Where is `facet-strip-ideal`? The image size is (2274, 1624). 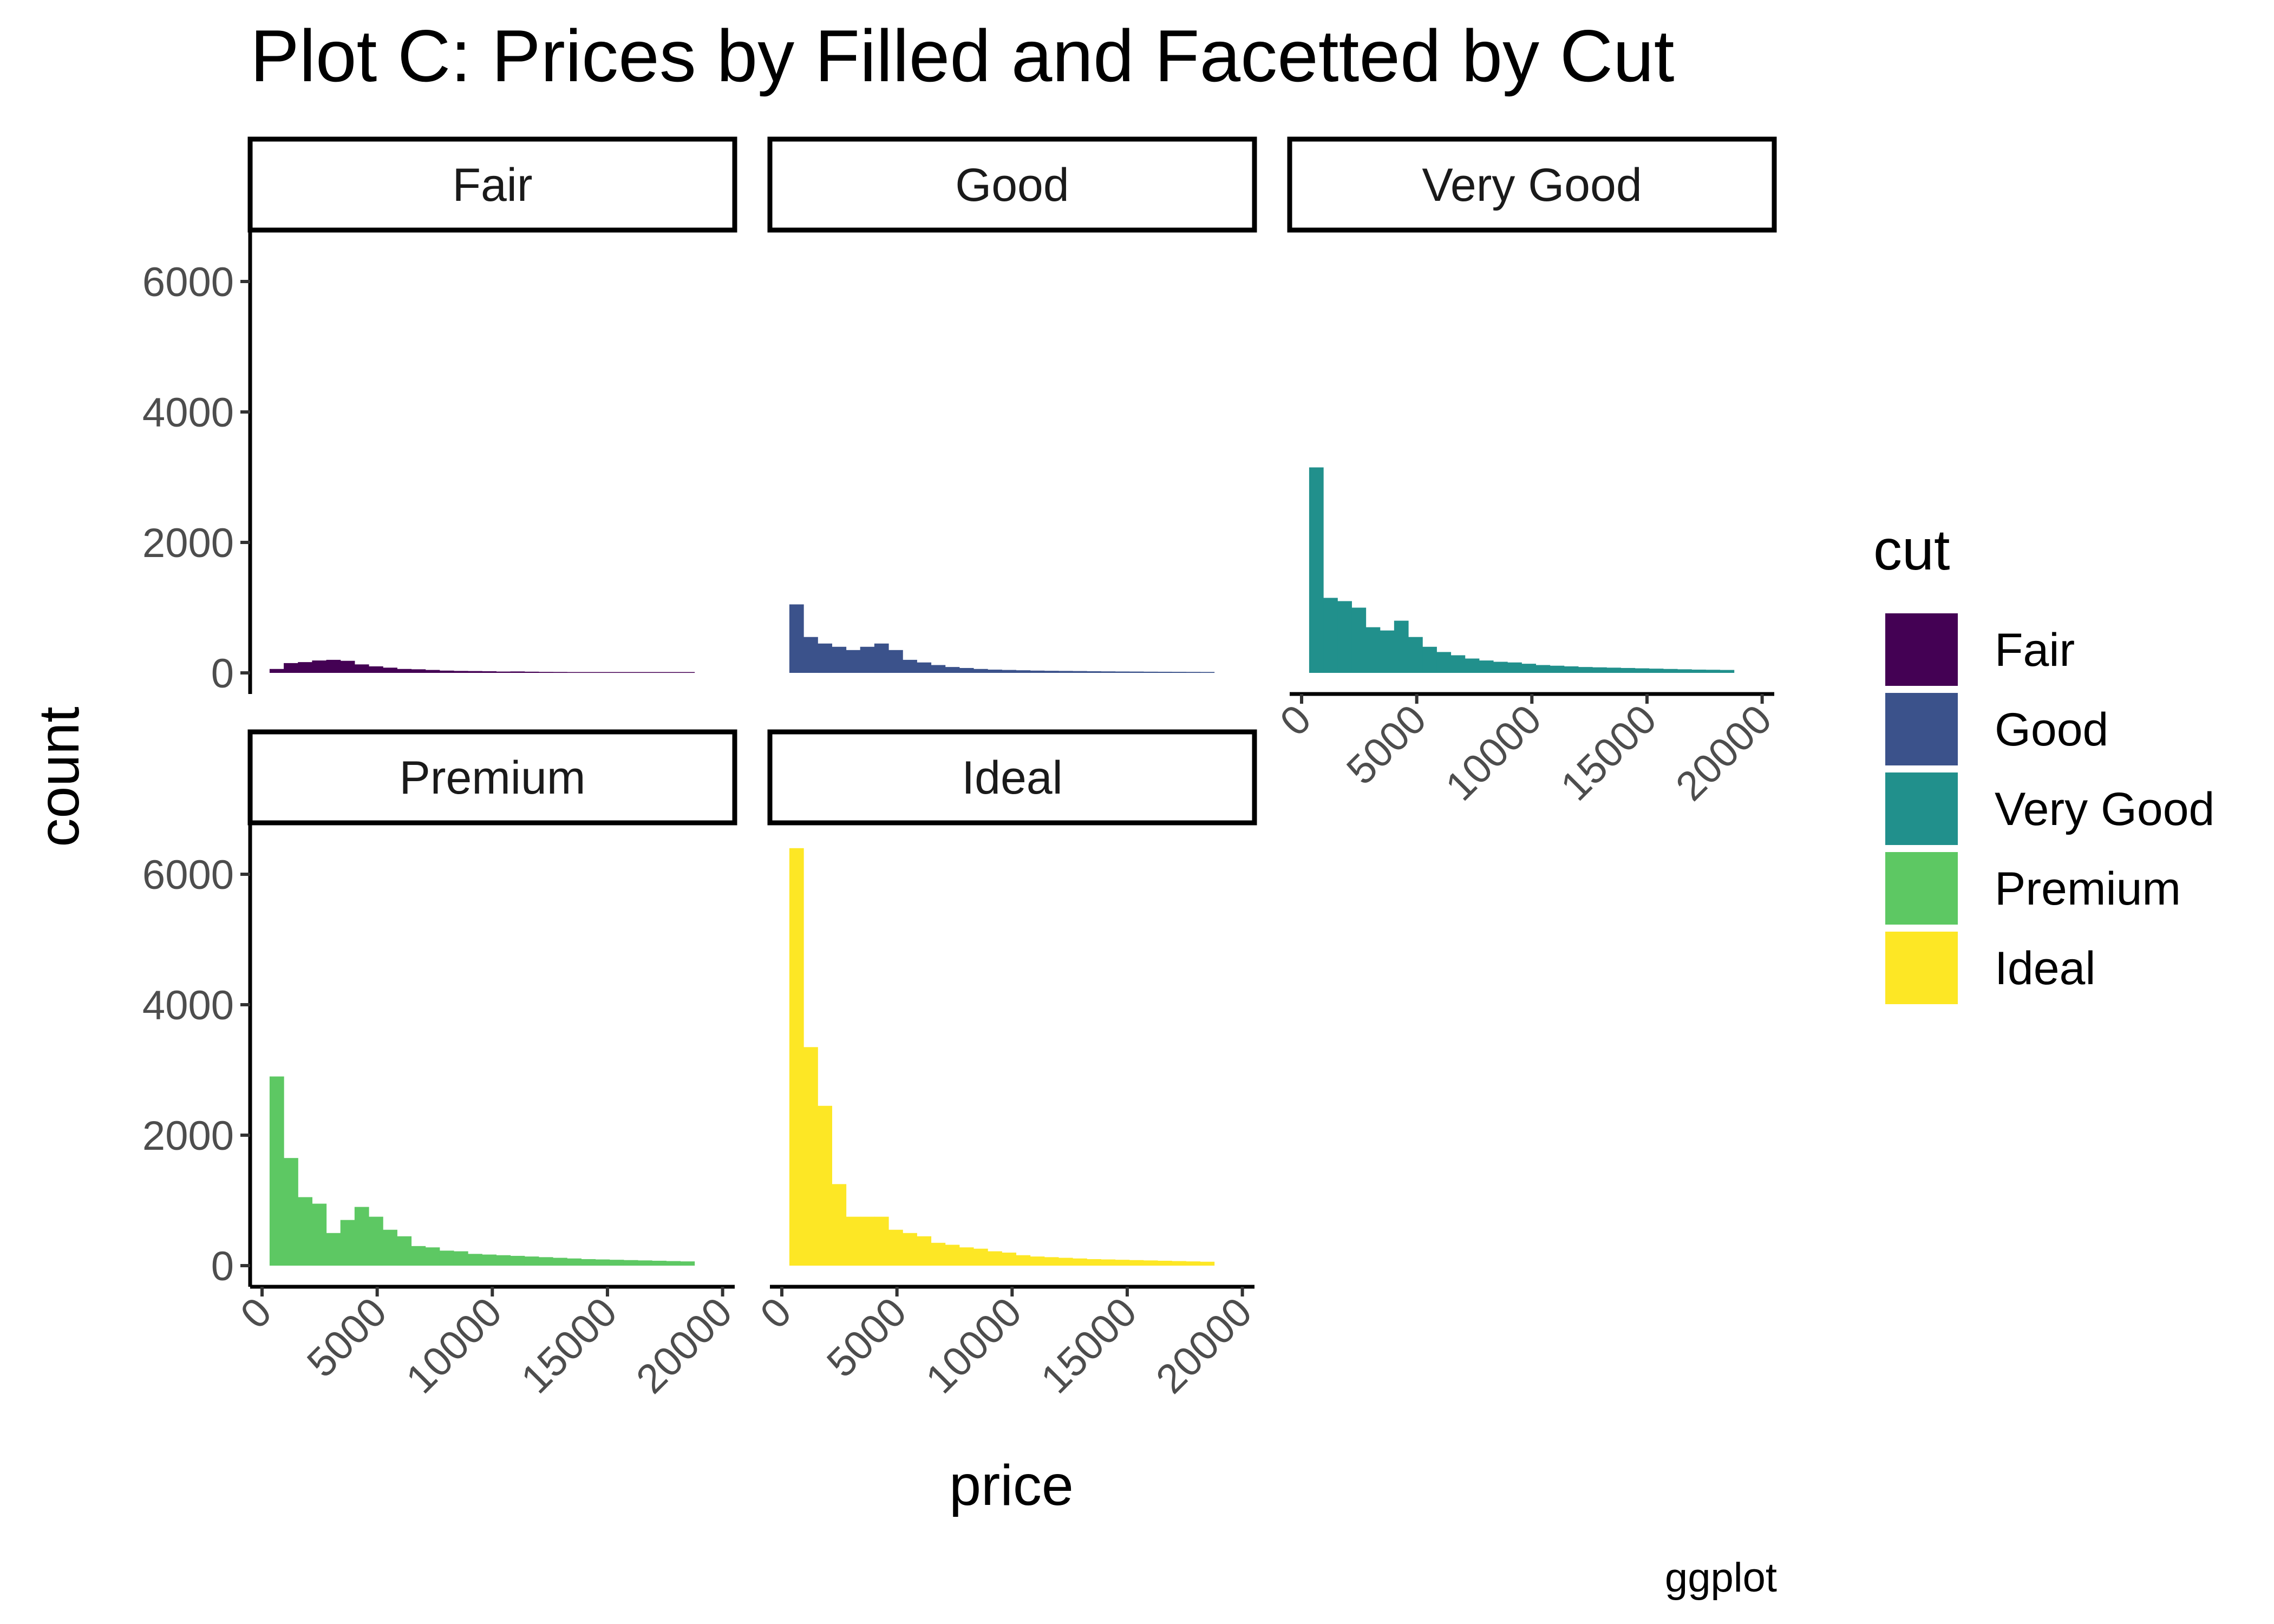
facet-strip-ideal is located at coordinates (1012, 777).